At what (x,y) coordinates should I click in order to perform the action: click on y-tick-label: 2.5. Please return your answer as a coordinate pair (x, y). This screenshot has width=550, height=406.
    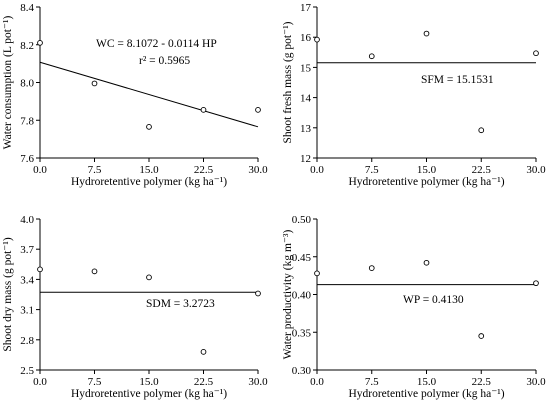
    Looking at the image, I should click on (27, 371).